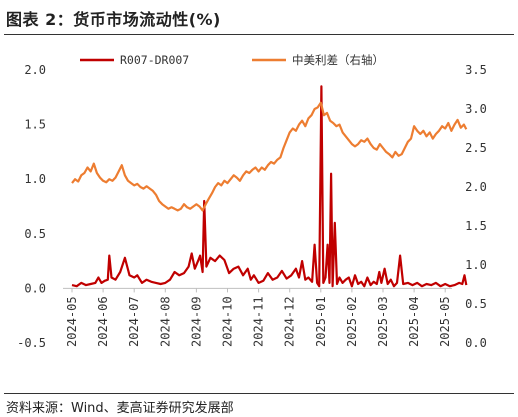 The width and height of the screenshot is (518, 417). What do you see at coordinates (259, 393) in the screenshot?
I see `footer-divider` at bounding box center [259, 393].